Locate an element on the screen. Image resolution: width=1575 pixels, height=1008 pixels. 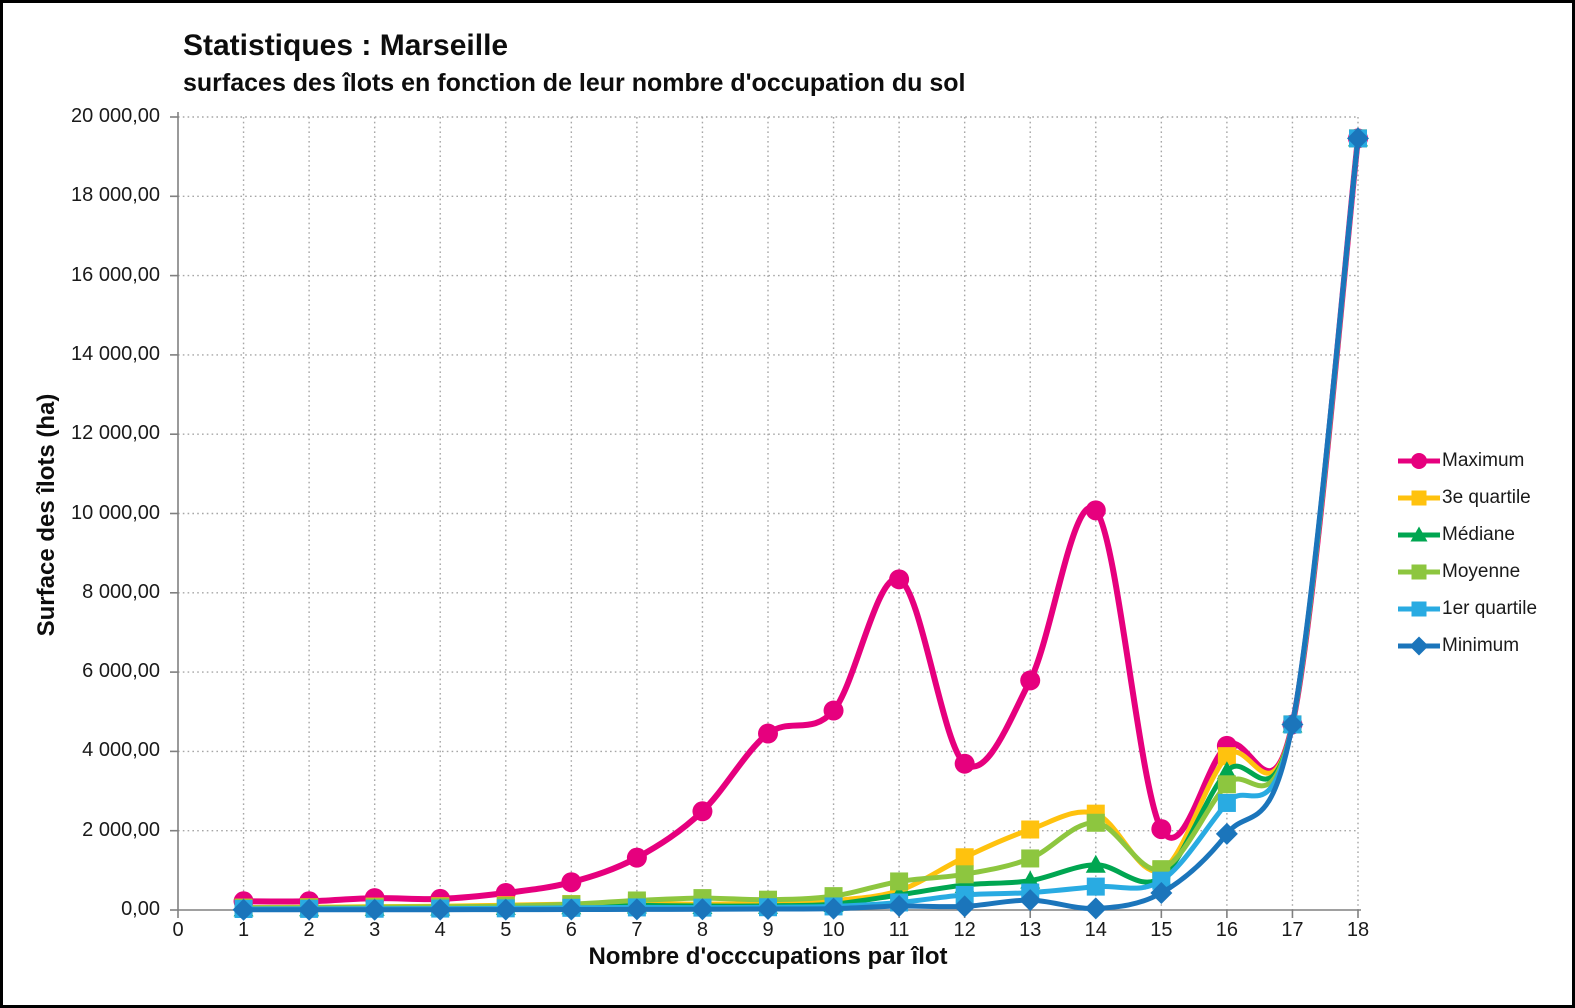
x-tick-label: 11 is located at coordinates (899, 930).